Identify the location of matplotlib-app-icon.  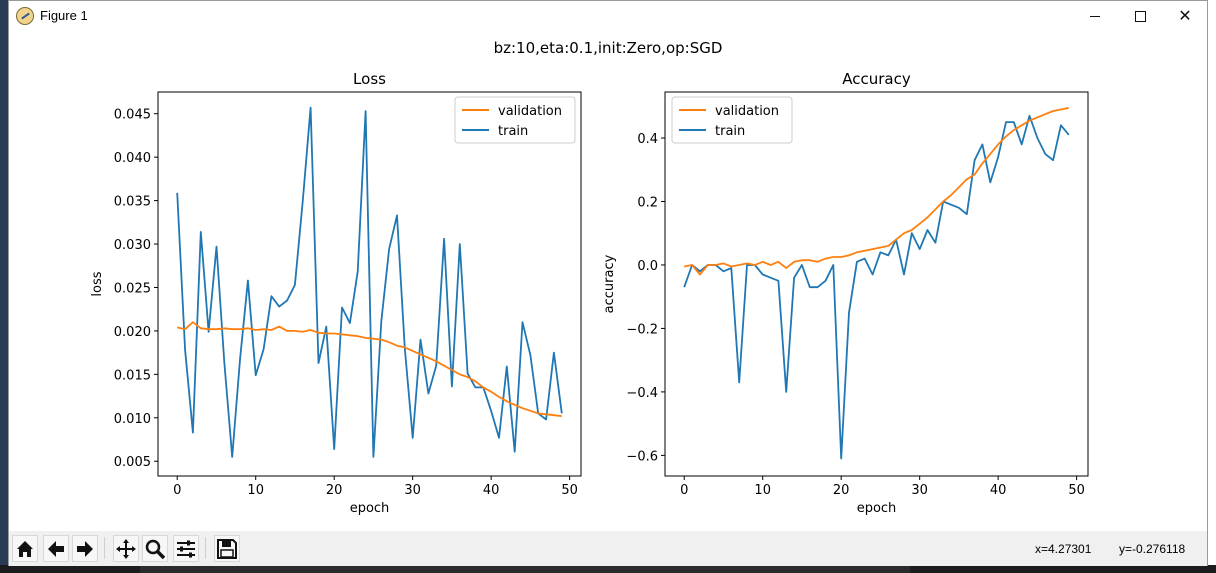
(25, 16).